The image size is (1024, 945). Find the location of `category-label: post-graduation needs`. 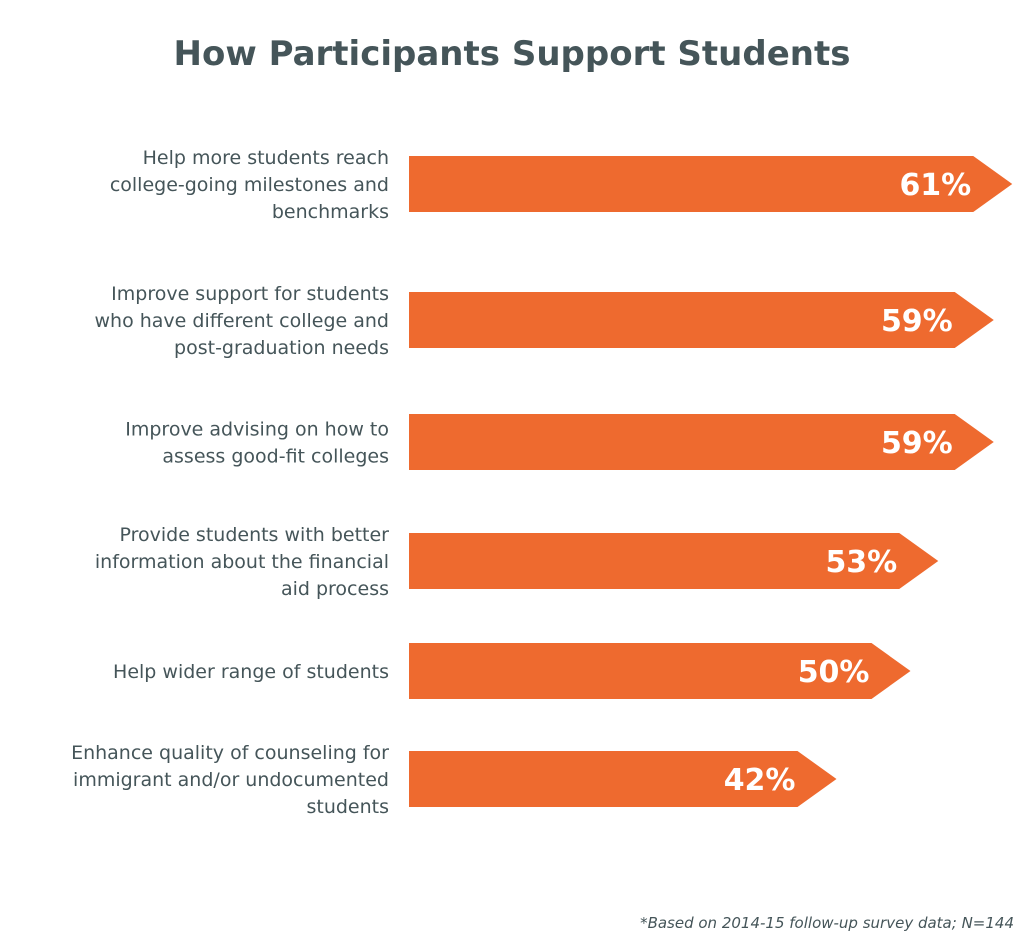

category-label: post-graduation needs is located at coordinates (281, 348).